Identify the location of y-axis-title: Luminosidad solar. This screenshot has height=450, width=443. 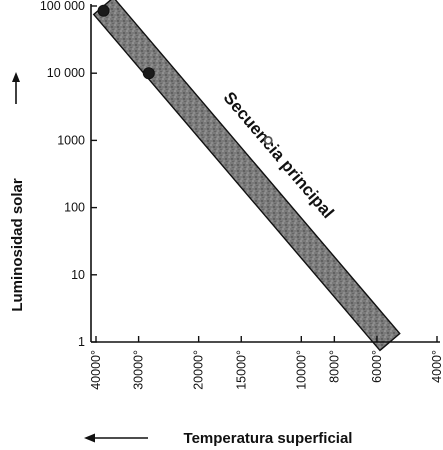
(17, 245).